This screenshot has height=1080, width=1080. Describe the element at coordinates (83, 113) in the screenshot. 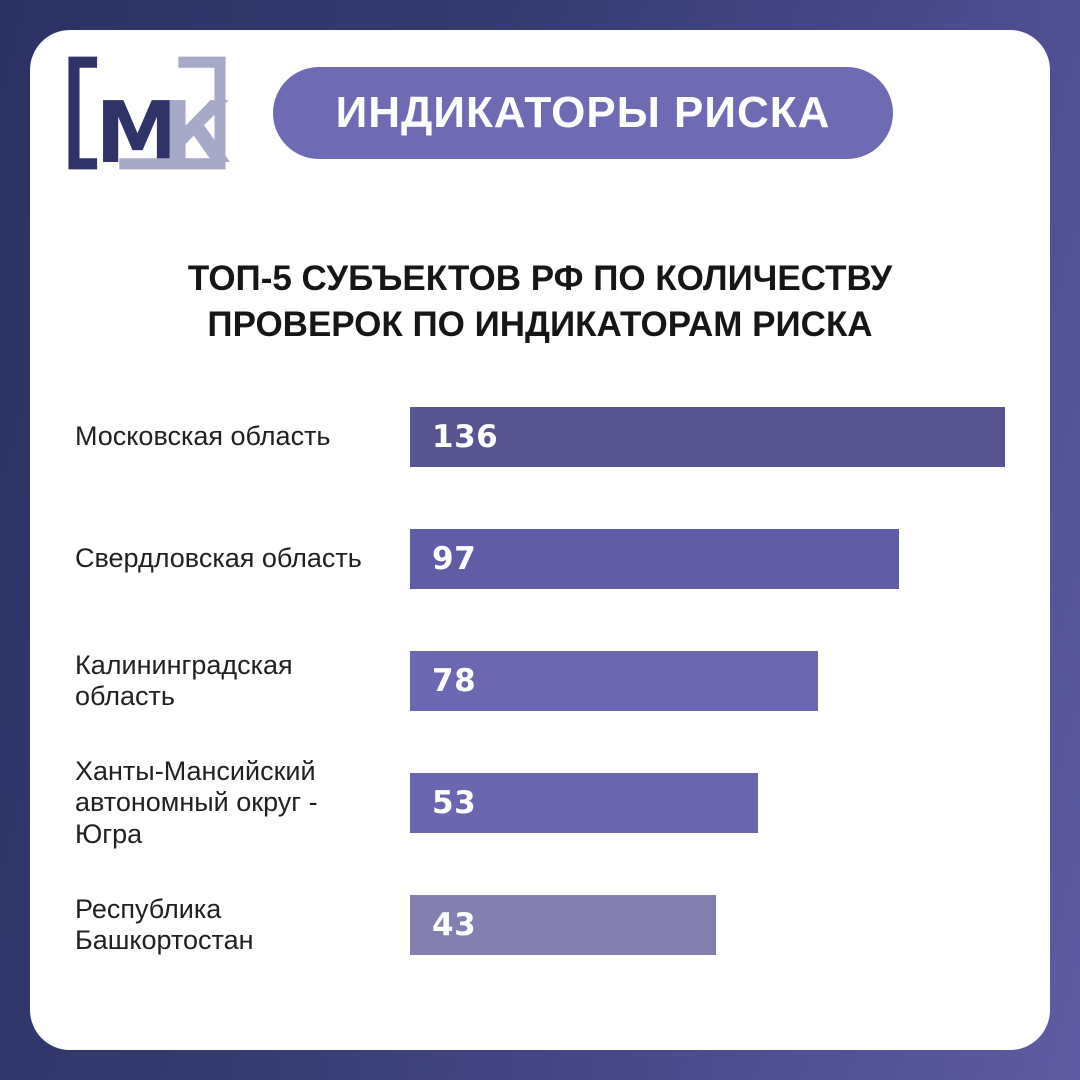

I see `logo-left-bracket` at that location.